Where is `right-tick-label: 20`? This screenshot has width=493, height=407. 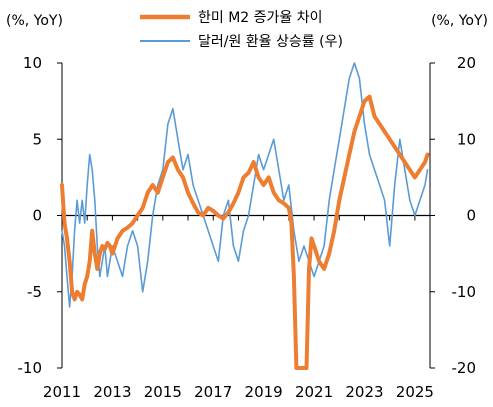 right-tick-label: 20 is located at coordinates (466, 63).